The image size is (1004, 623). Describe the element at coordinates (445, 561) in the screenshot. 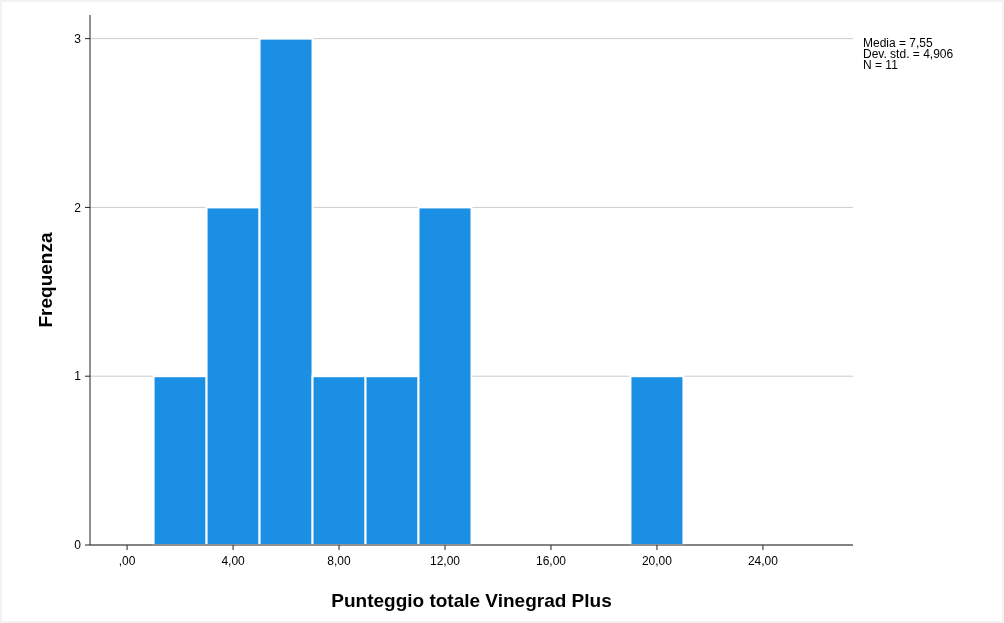

I see `x-tick-label: 12,00` at that location.